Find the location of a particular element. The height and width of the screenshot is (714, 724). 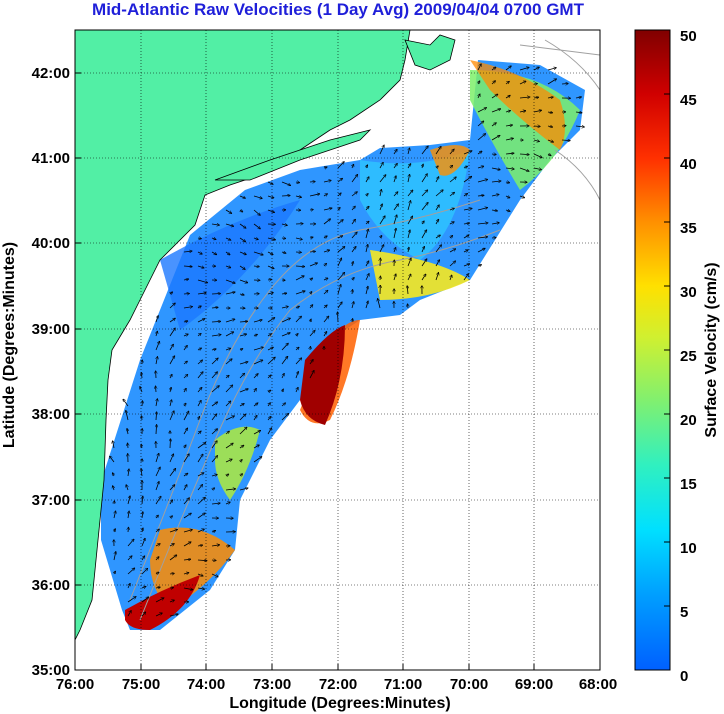

colorbar-tick-label: 45 is located at coordinates (688, 100).